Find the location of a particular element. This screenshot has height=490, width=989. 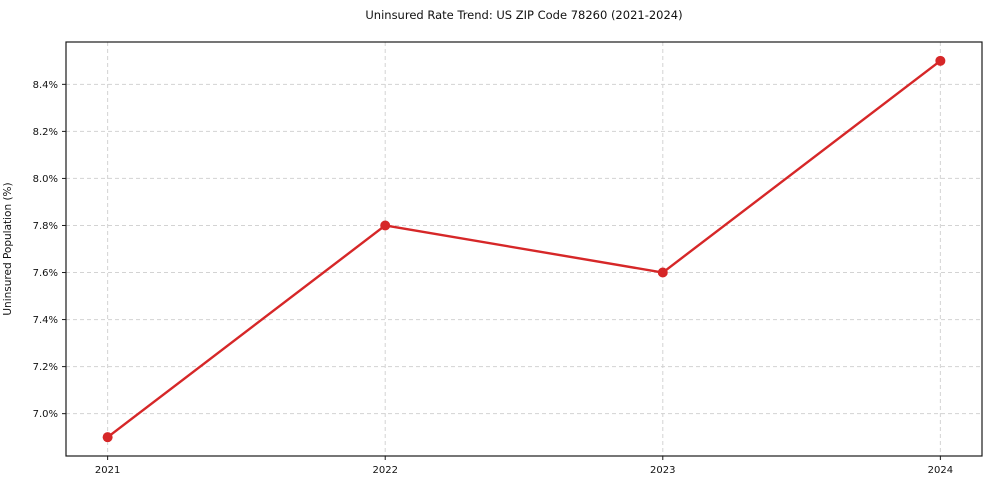

x-tick-label: 2022 is located at coordinates (384, 470).